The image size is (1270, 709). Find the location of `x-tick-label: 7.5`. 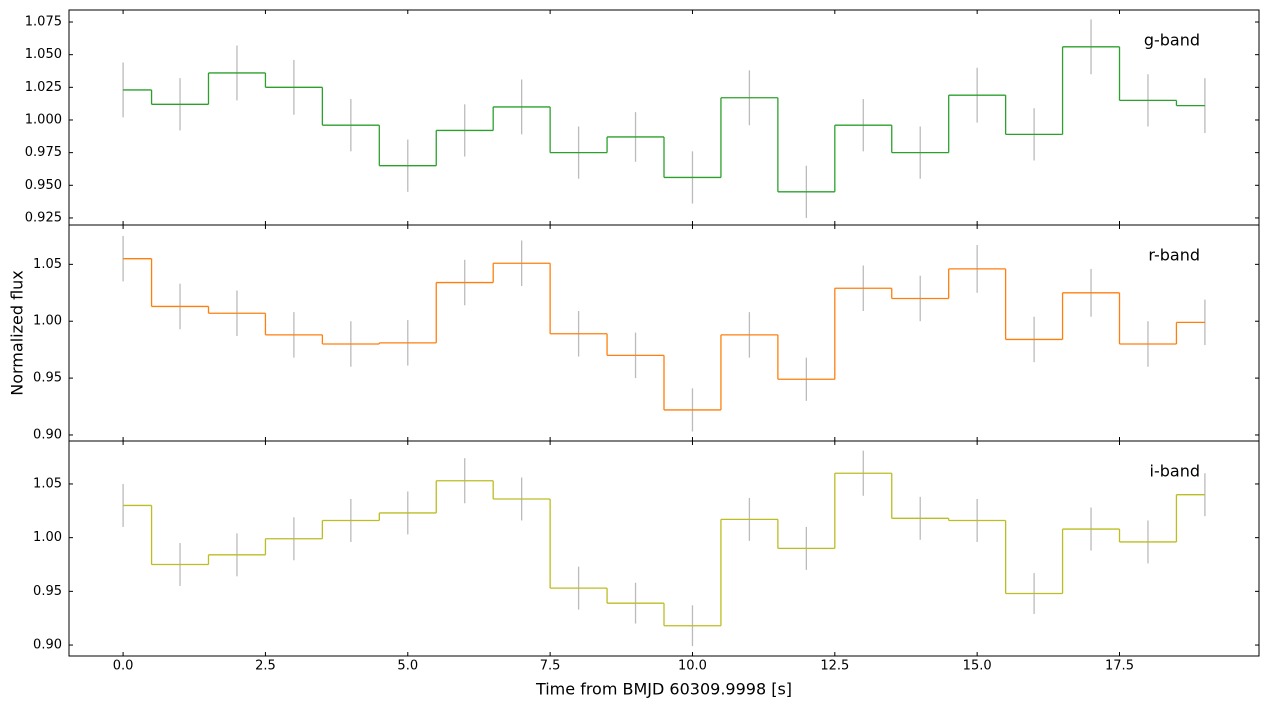

x-tick-label: 7.5 is located at coordinates (550, 666).